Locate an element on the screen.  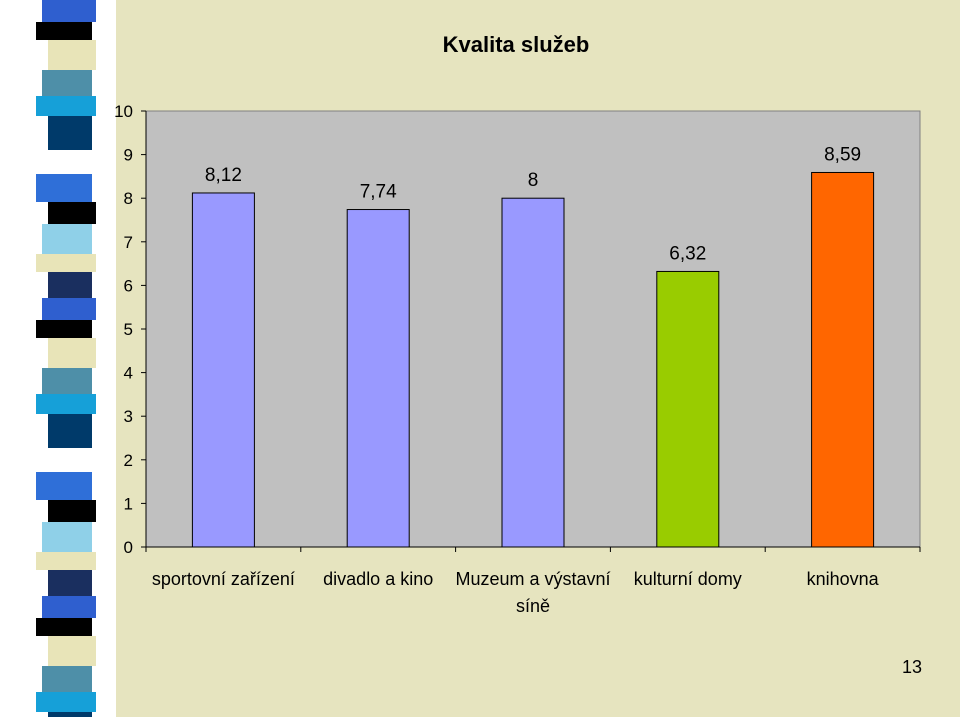
data-label: 7,74 is located at coordinates (378, 192).